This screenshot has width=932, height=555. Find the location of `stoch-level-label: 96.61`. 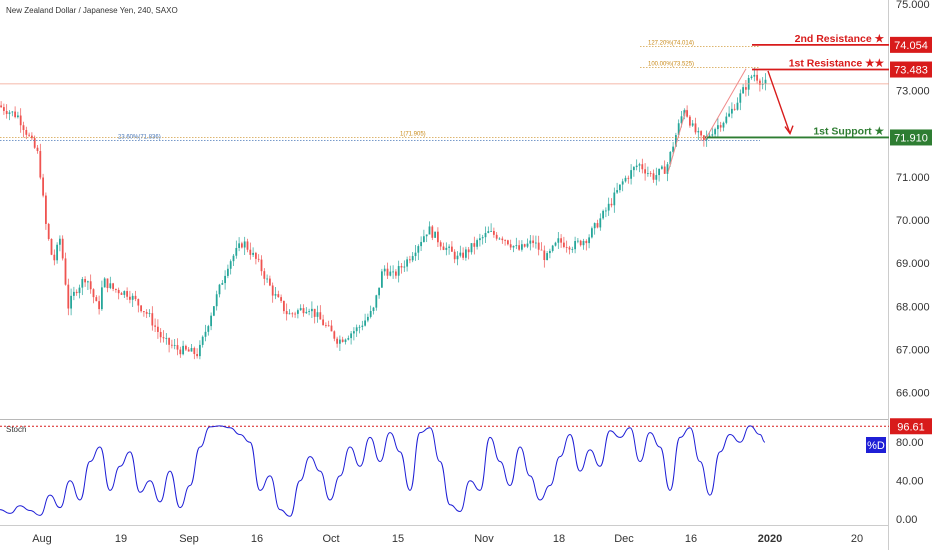

stoch-level-label: 96.61 is located at coordinates (911, 427).